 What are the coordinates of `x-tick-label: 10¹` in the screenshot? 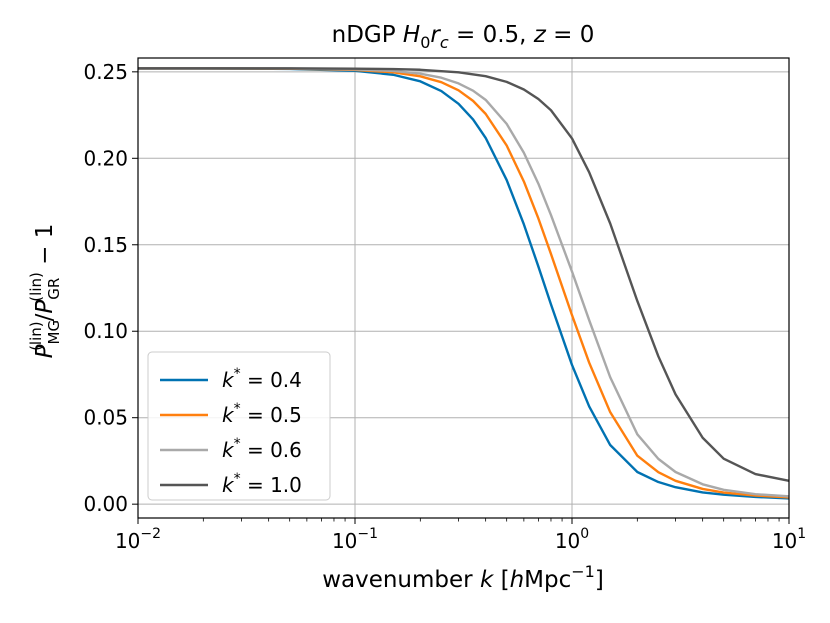 It's located at (789, 539).